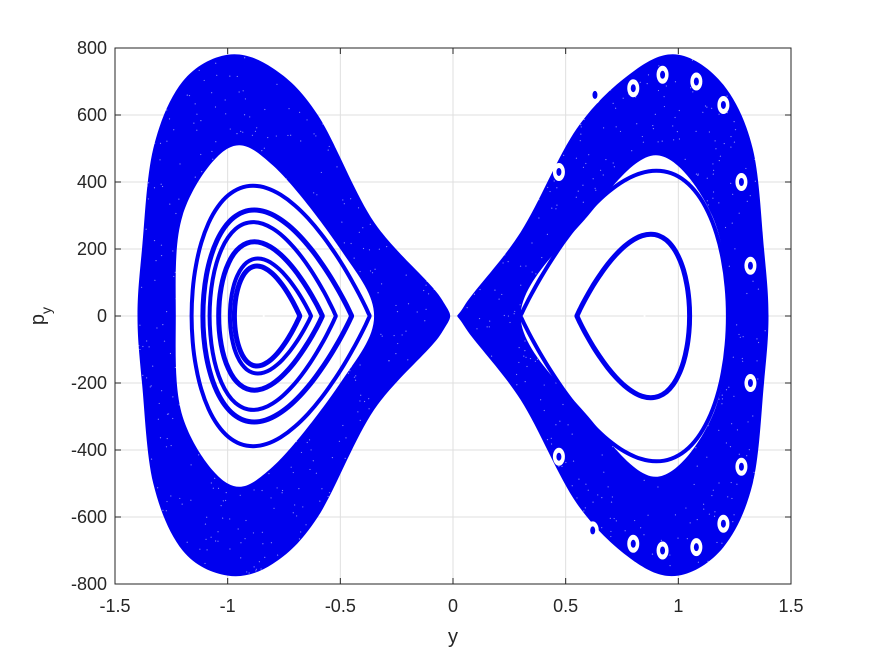 Image resolution: width=875 pixels, height=656 pixels. What do you see at coordinates (340, 606) in the screenshot?
I see `x-tick-label: -0.5` at bounding box center [340, 606].